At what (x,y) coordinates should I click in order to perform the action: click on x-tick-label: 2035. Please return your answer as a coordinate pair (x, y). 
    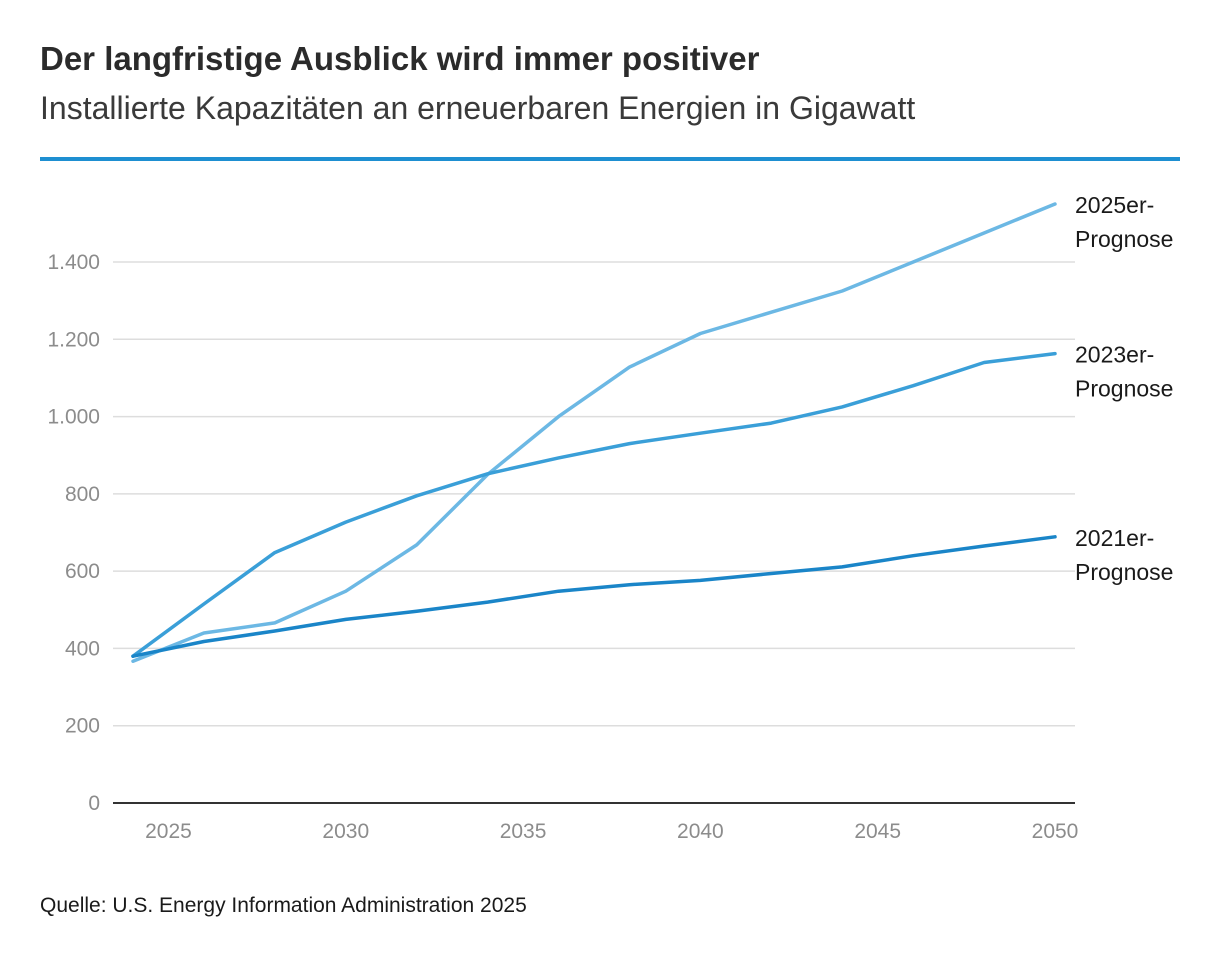
    Looking at the image, I should click on (523, 831).